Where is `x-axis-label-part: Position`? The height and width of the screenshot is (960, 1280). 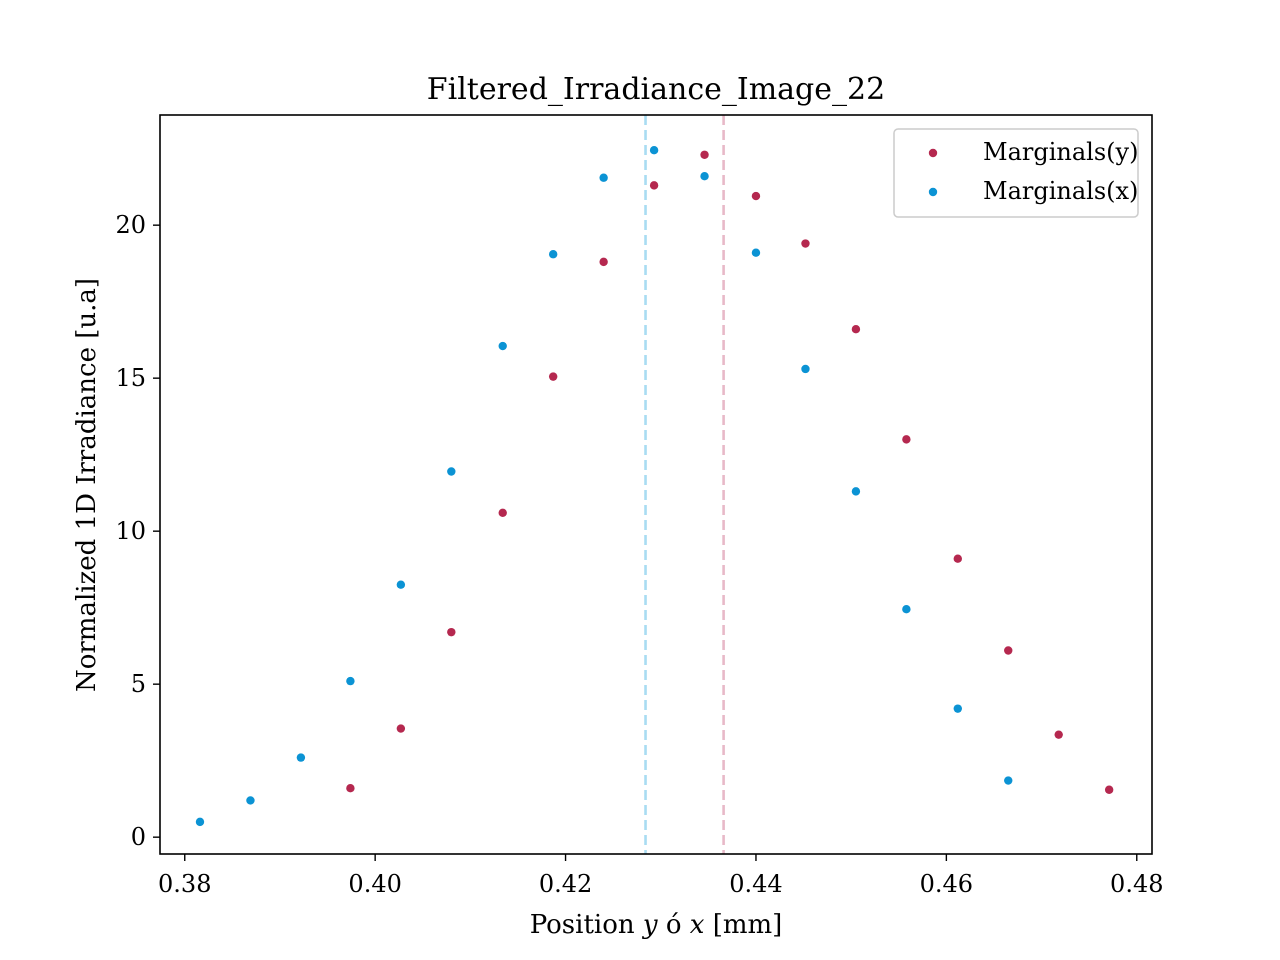
x-axis-label-part: Position is located at coordinates (586, 925).